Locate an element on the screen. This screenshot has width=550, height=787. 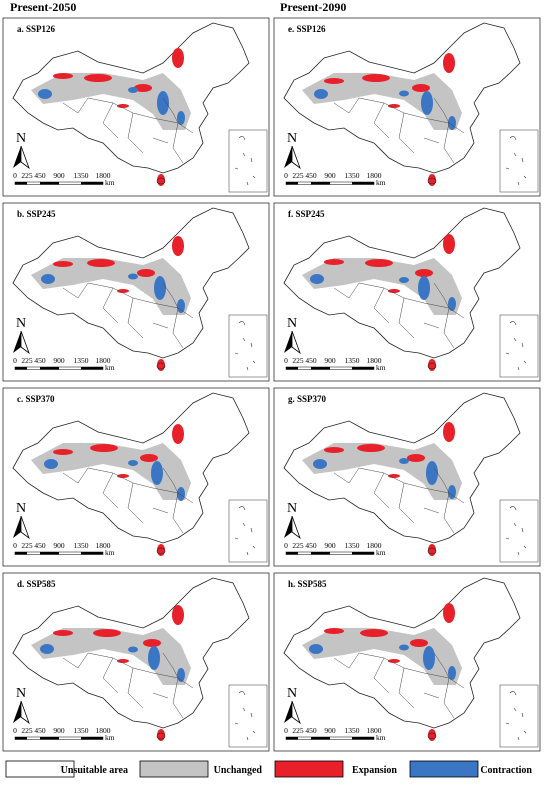
panel-label: h. SSP585 is located at coordinates (307, 584).